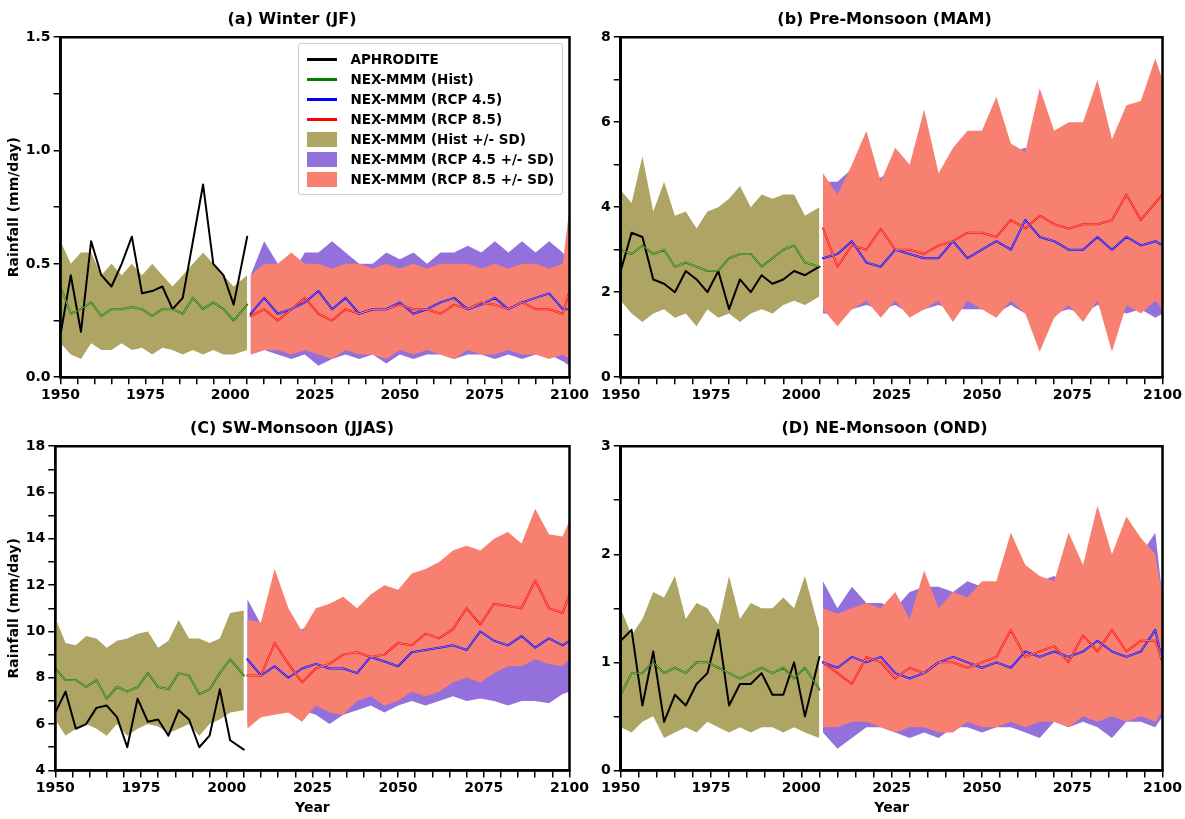  What do you see at coordinates (884, 18) in the screenshot?
I see `chart-title: (b) Pre-Monsoon (MAM)` at bounding box center [884, 18].